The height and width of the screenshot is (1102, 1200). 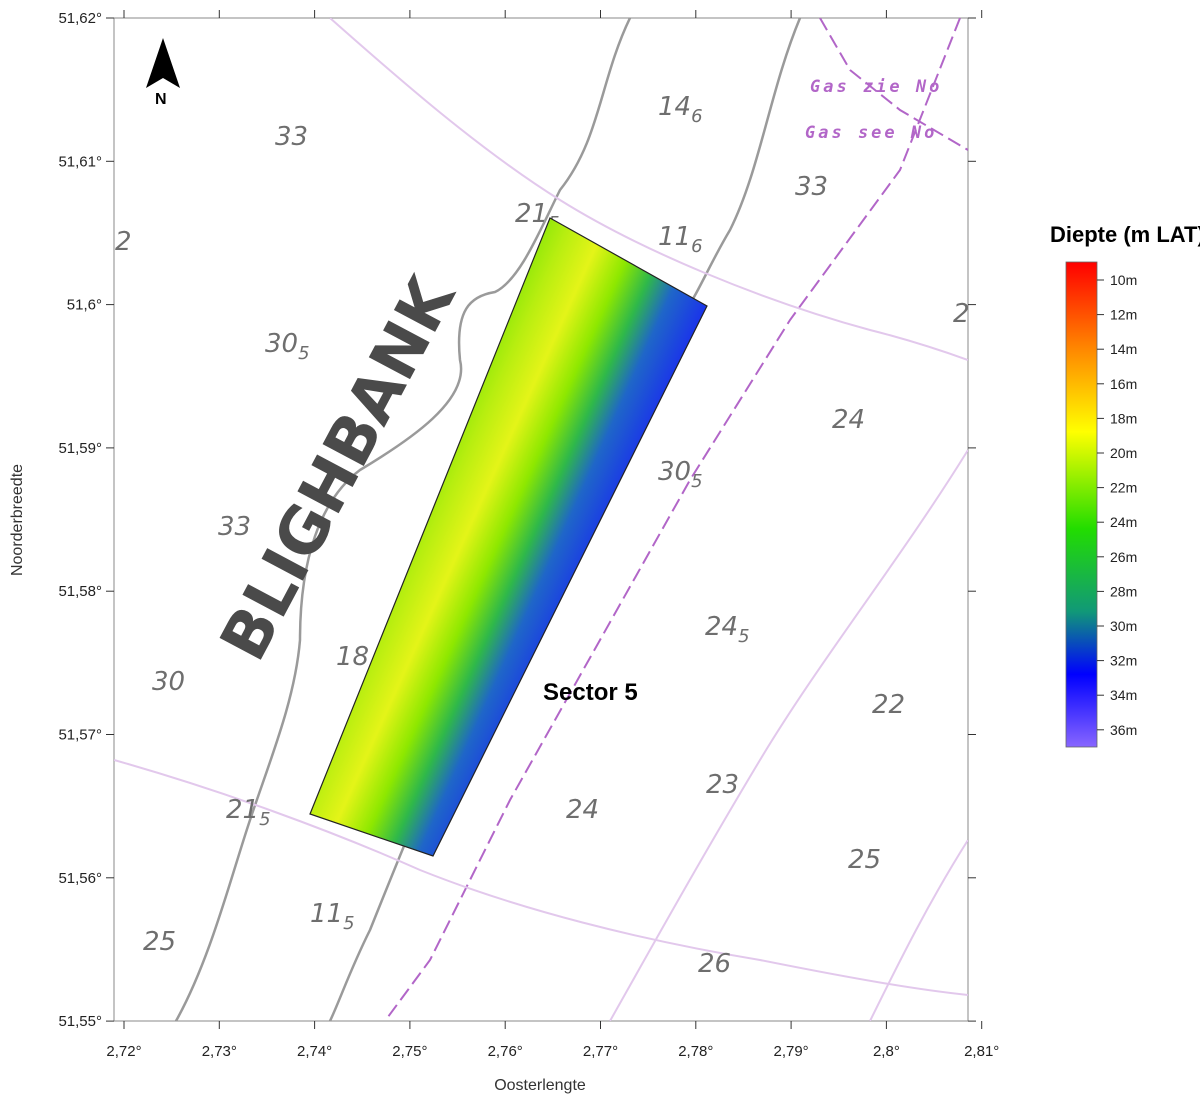 What do you see at coordinates (727, 629) in the screenshot?
I see `depth-sounding: 245` at bounding box center [727, 629].